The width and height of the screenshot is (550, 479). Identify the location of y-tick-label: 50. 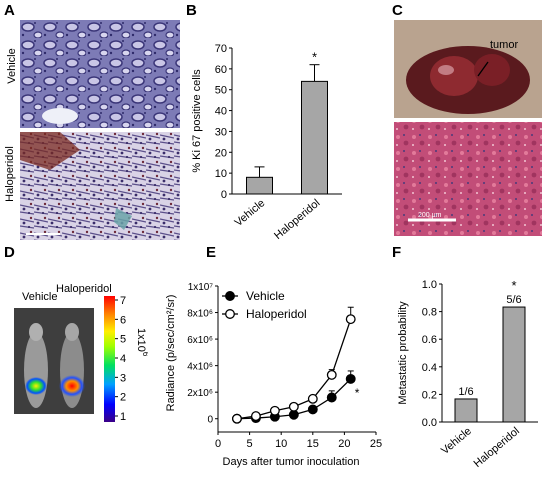
(221, 91).